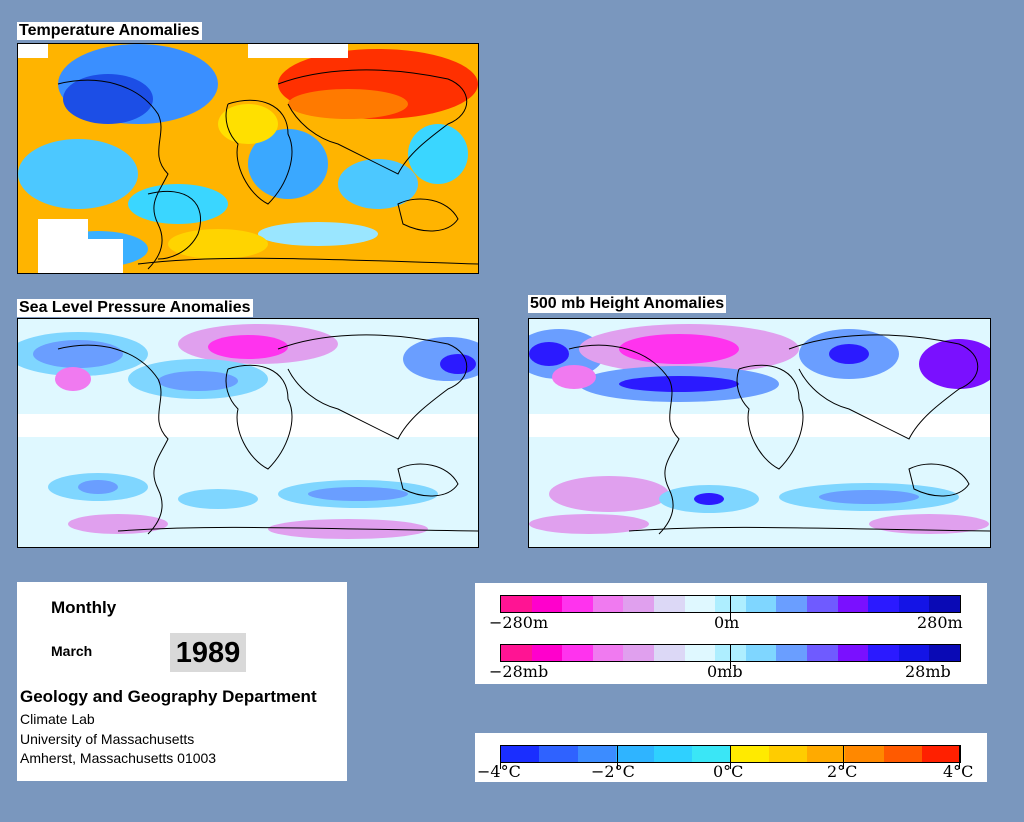 The image size is (1024, 822). I want to click on temp-scale-zero: 0°C, so click(728, 771).